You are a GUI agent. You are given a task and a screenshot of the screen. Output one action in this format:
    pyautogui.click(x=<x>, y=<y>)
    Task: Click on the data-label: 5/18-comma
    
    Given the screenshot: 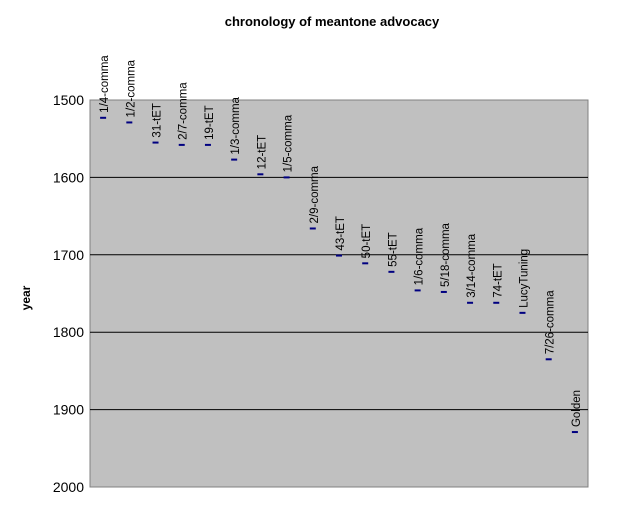 What is the action you would take?
    pyautogui.click(x=446, y=254)
    